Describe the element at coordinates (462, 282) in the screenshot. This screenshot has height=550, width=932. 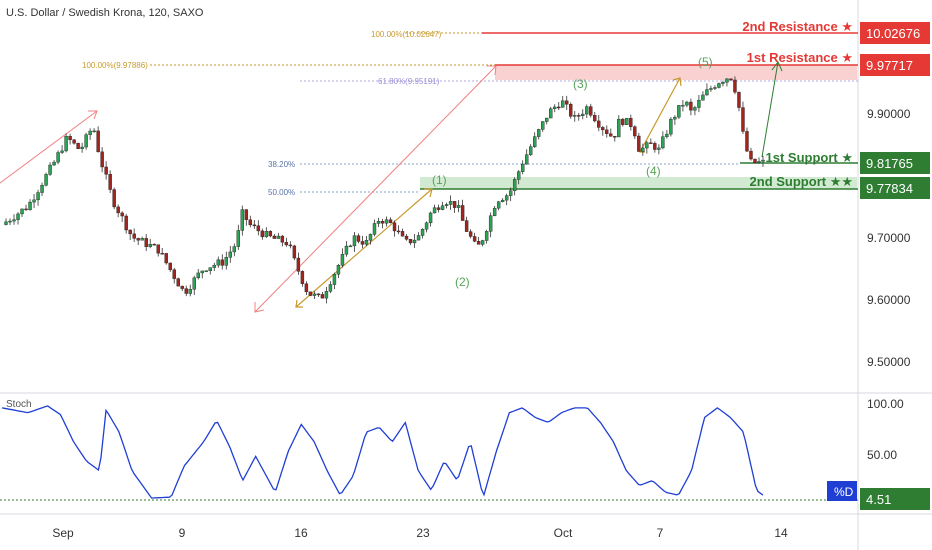
I see `wave-label-2: (2)` at that location.